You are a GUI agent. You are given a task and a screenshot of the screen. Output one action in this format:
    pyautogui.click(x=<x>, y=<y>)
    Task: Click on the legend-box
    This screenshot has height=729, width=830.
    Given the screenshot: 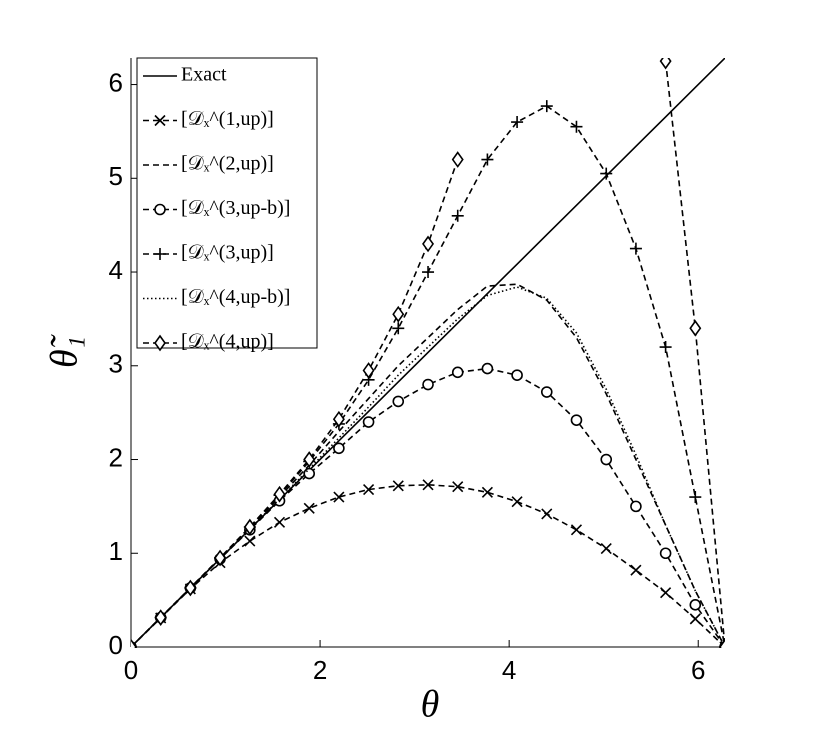 What is the action you would take?
    pyautogui.click(x=227, y=203)
    